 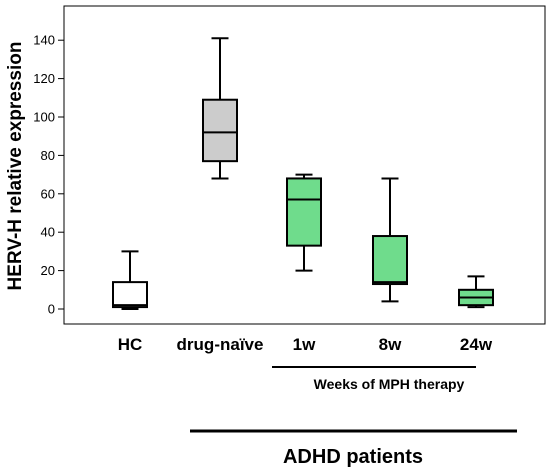 What do you see at coordinates (51, 309) in the screenshot?
I see `y-tick-label: 0` at bounding box center [51, 309].